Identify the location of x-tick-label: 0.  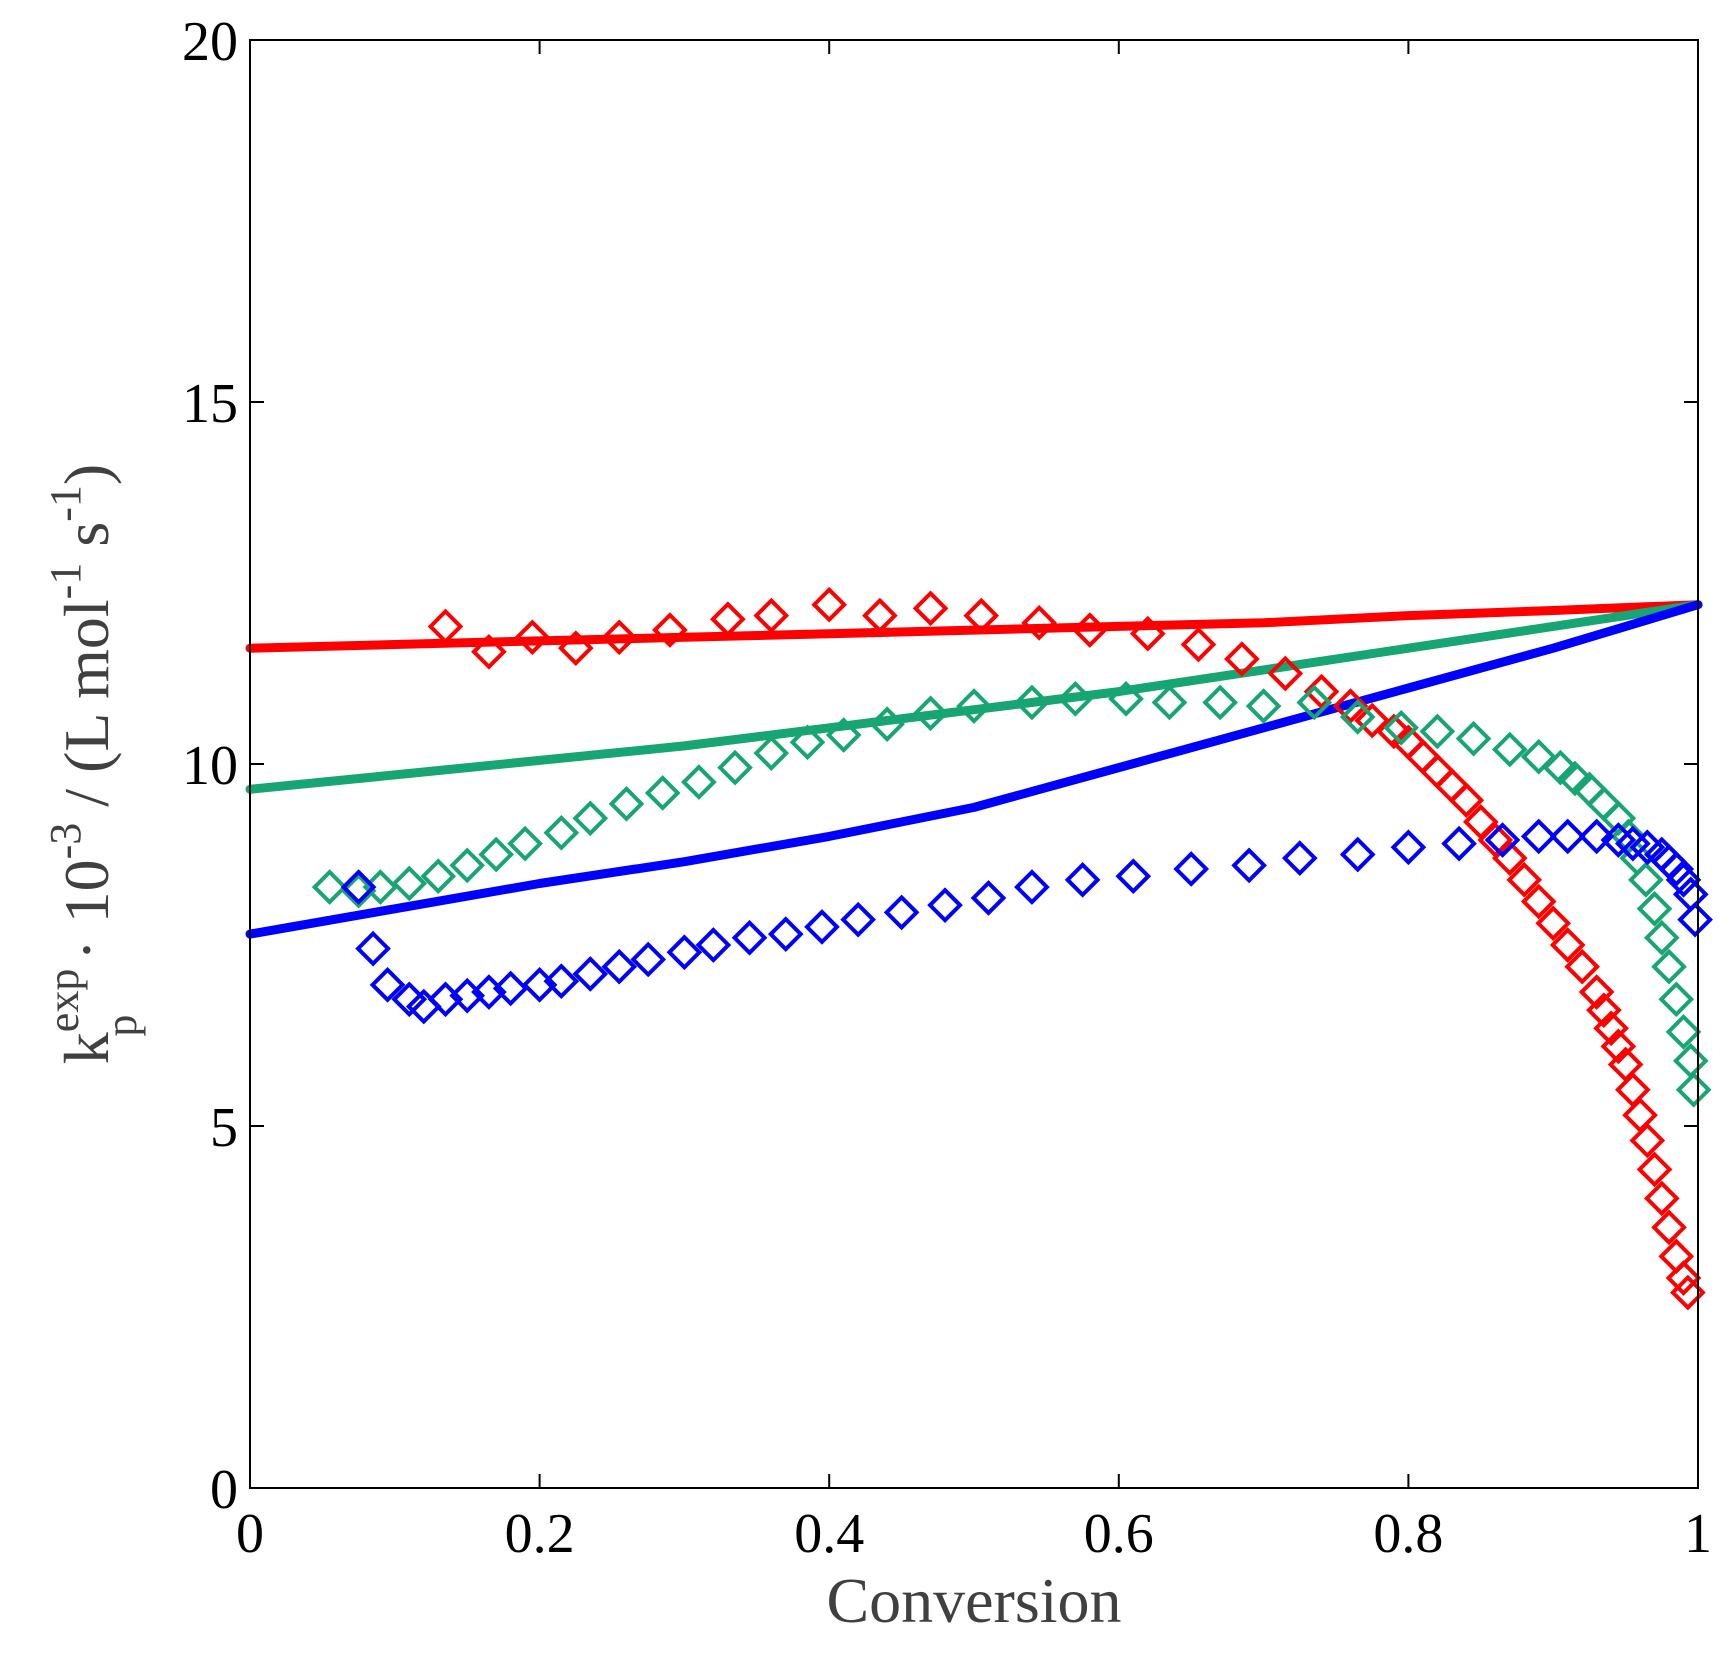
(250, 1534).